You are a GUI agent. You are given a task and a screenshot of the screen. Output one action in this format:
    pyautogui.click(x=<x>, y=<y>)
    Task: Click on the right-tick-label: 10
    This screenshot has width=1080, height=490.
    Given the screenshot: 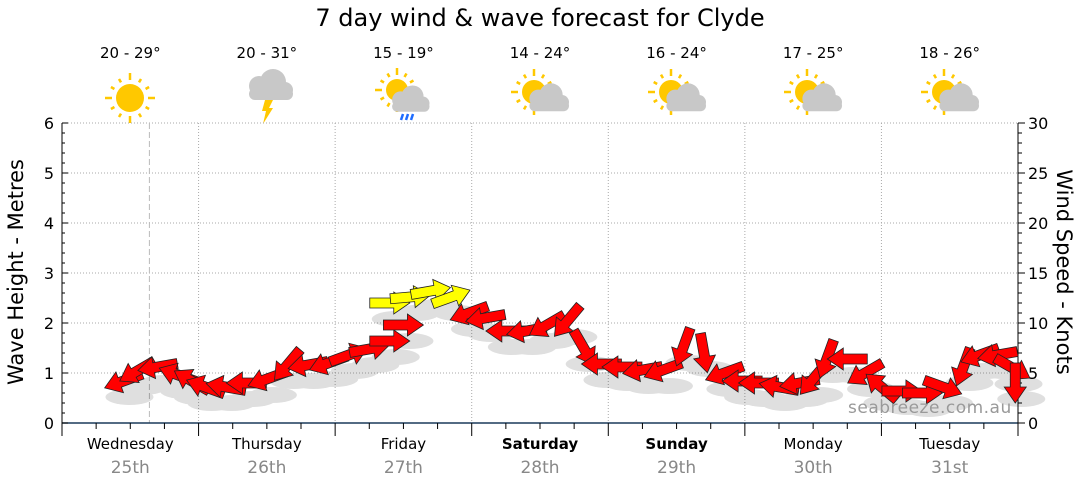 What is the action you would take?
    pyautogui.click(x=1038, y=323)
    